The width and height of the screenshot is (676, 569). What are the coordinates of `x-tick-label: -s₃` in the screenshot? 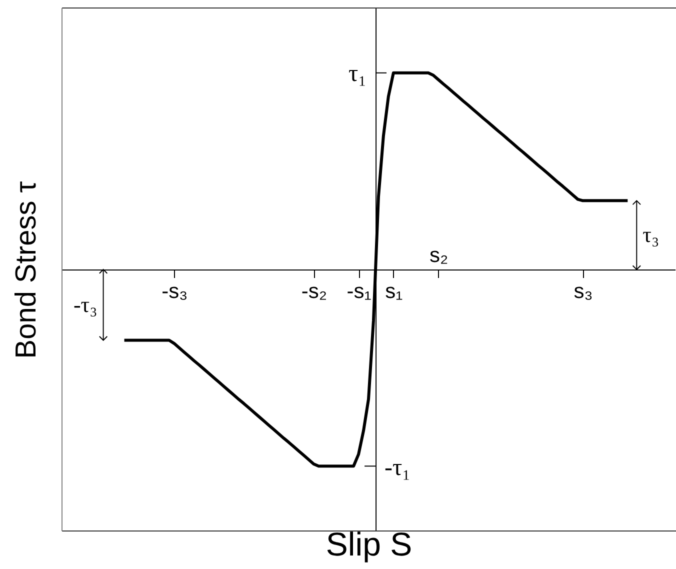 It's located at (175, 291).